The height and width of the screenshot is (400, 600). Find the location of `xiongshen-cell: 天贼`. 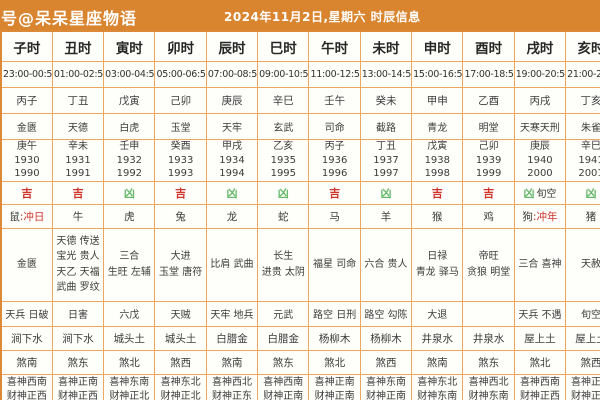

xiongshen-cell: 天贼 is located at coordinates (180, 313).